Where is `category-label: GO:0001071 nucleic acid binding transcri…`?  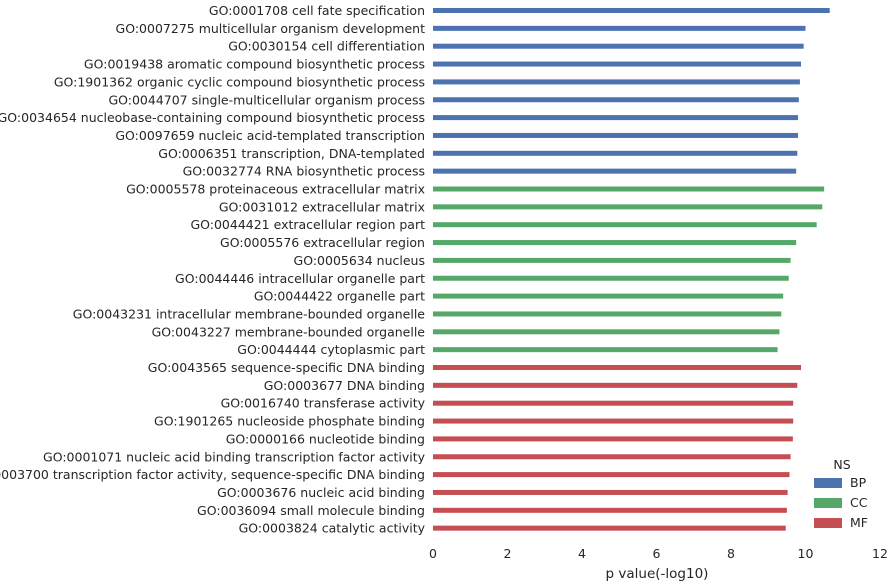
category-label: GO:0001071 nucleic acid binding transcri… is located at coordinates (234, 456).